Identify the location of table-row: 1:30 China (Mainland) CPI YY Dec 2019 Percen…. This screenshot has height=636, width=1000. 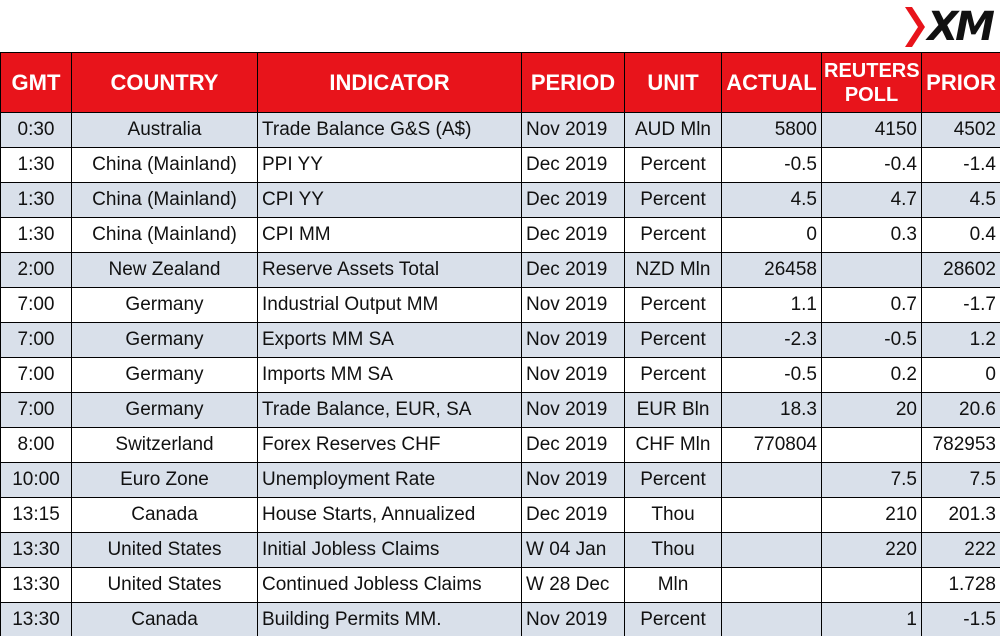
(500, 200).